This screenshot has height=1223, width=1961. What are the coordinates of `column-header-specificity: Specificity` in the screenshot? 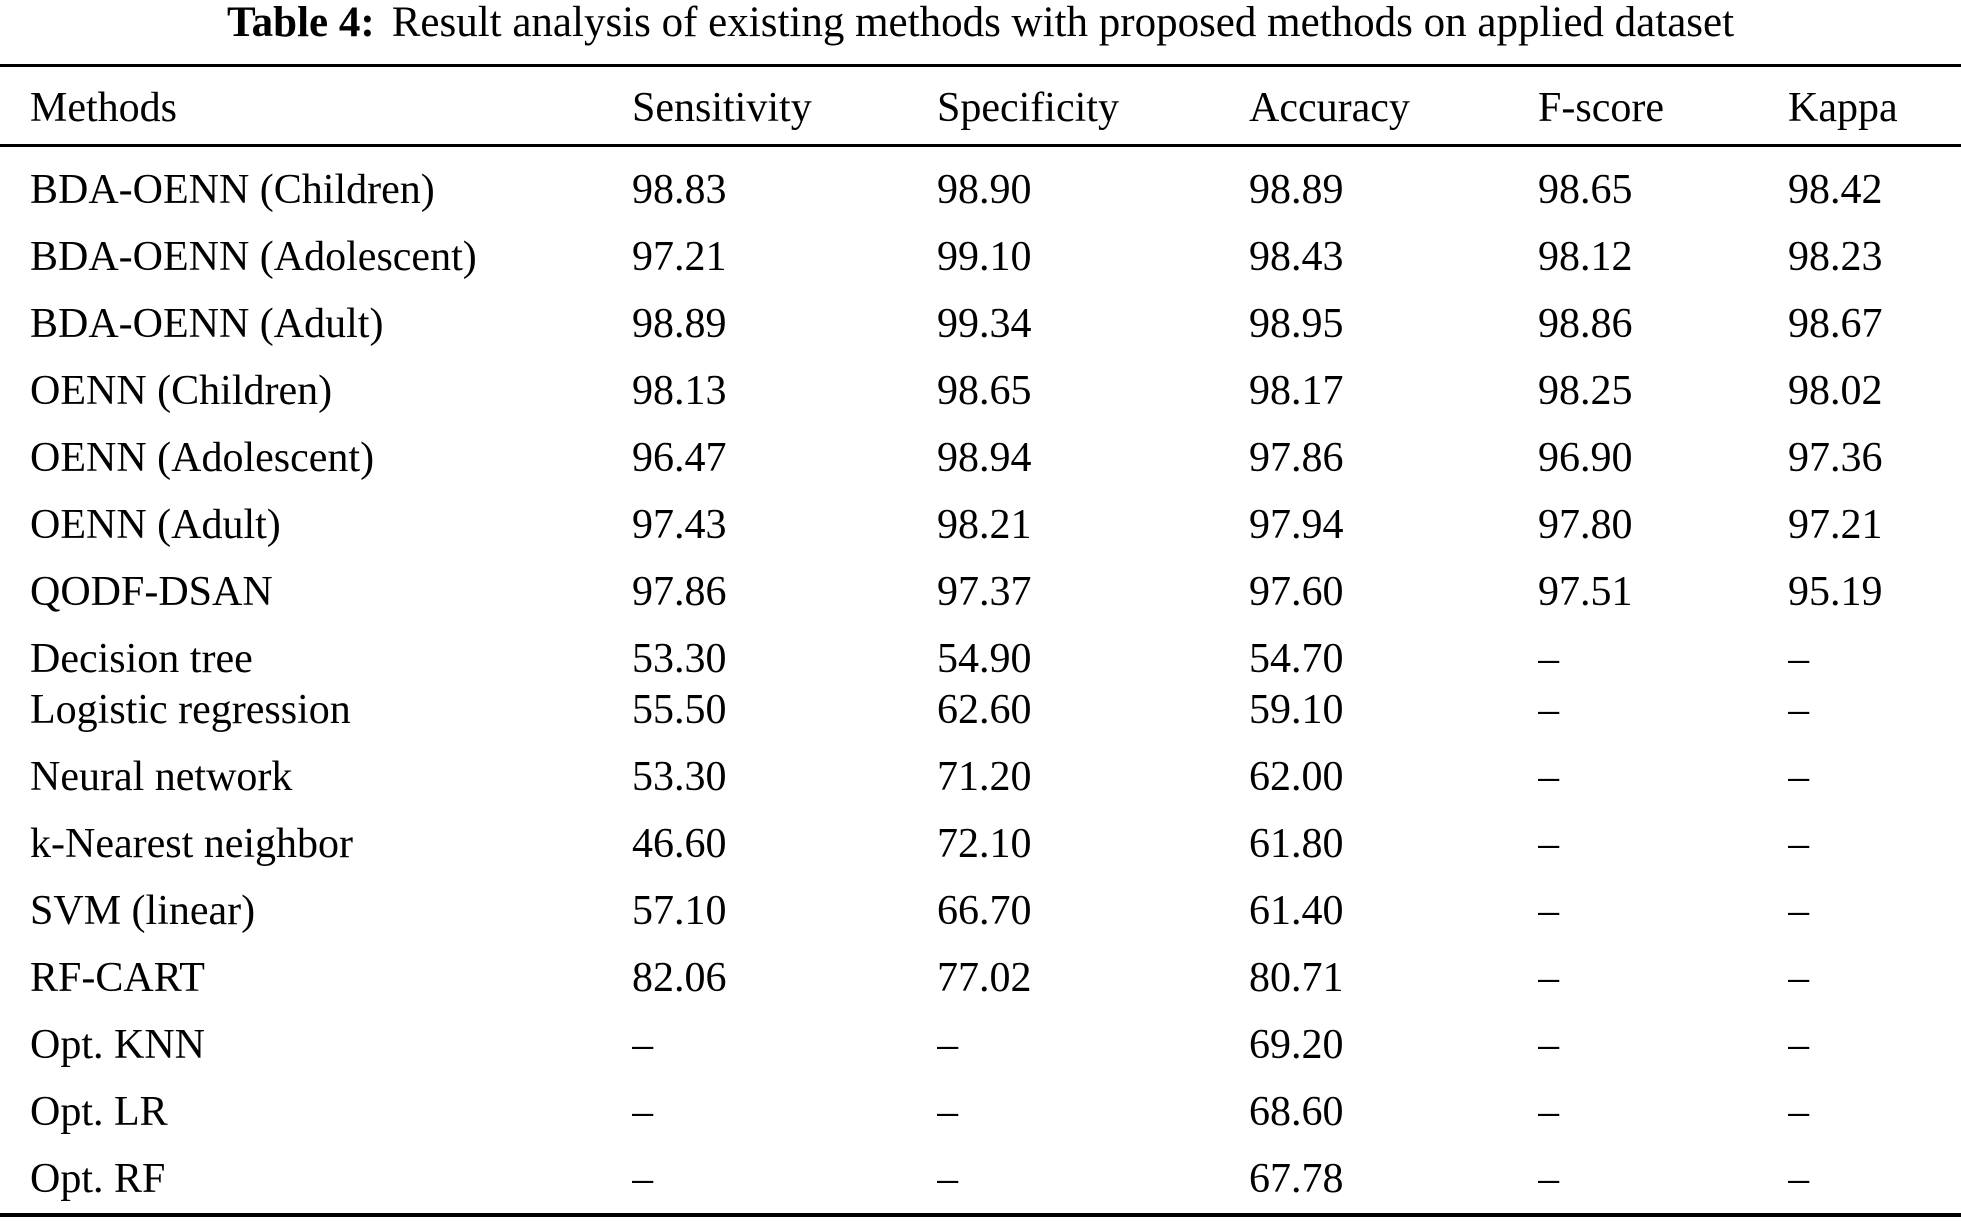 It's located at (1093, 106).